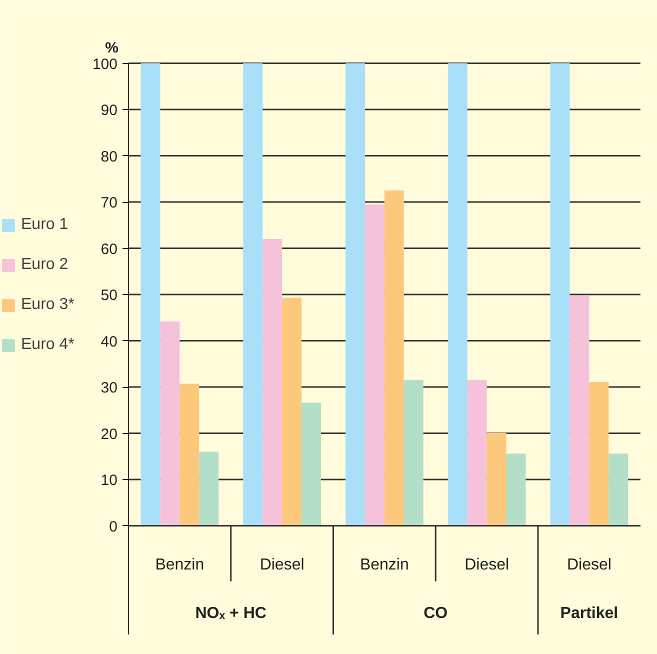 Image resolution: width=657 pixels, height=654 pixels. Describe the element at coordinates (111, 47) in the screenshot. I see `y-axis-title: %` at that location.